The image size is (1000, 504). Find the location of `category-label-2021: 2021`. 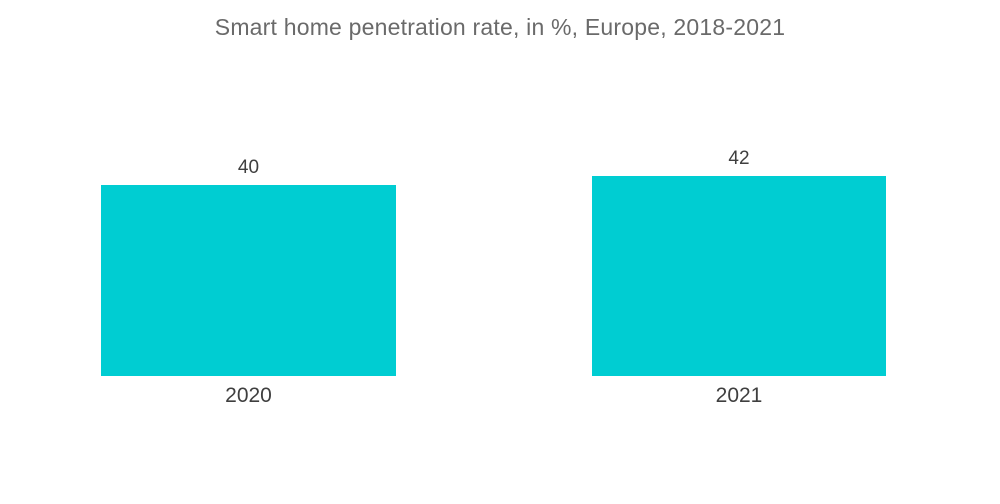

category-label-2021: 2021 is located at coordinates (739, 395).